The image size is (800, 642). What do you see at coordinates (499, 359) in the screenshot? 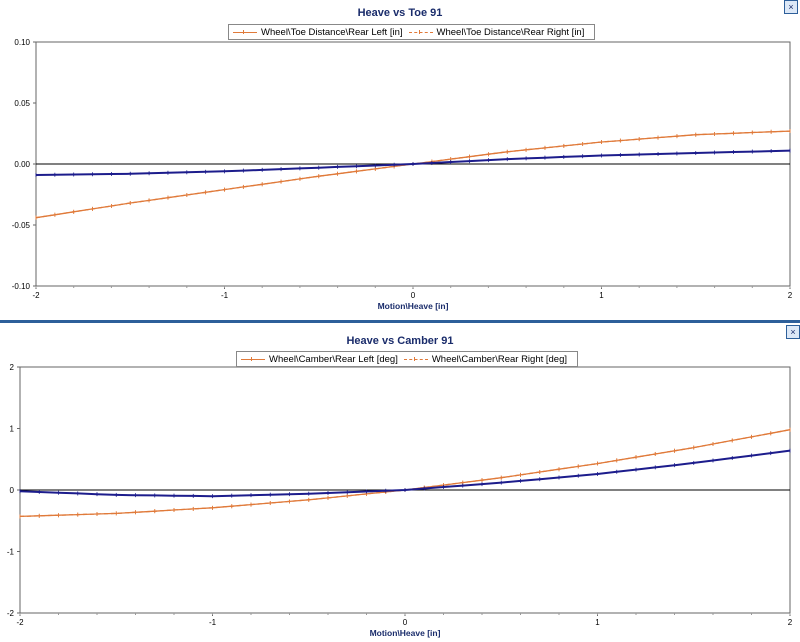
I see `legend-label: Wheel\Camber\Rear Right [deg]` at bounding box center [499, 359].